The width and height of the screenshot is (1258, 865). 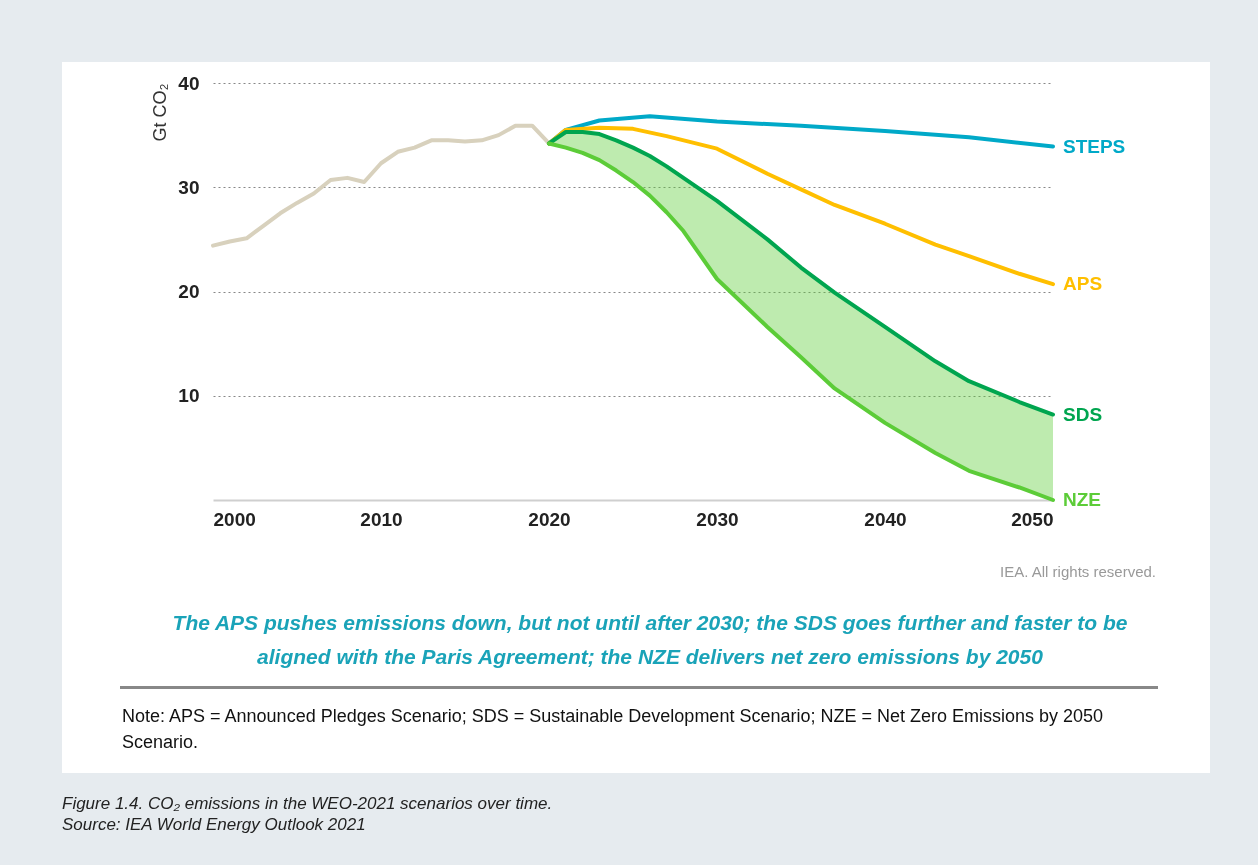 I want to click on series-label: SDS, so click(x=1083, y=414).